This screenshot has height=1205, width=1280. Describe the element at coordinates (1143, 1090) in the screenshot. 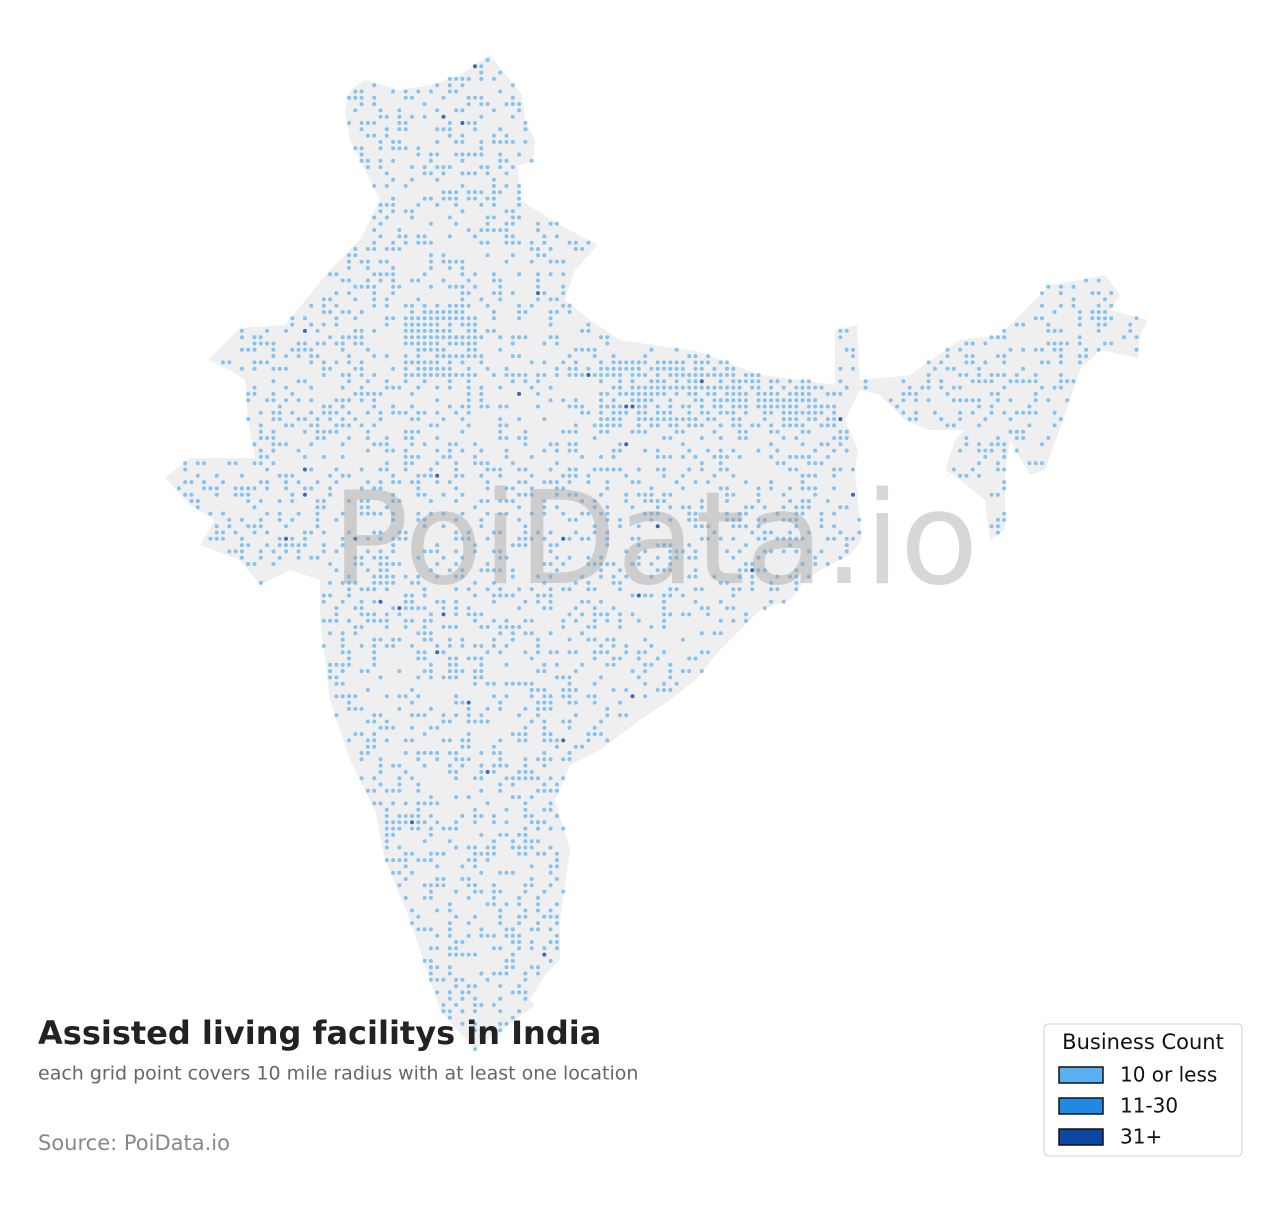

I see `legend-box` at that location.